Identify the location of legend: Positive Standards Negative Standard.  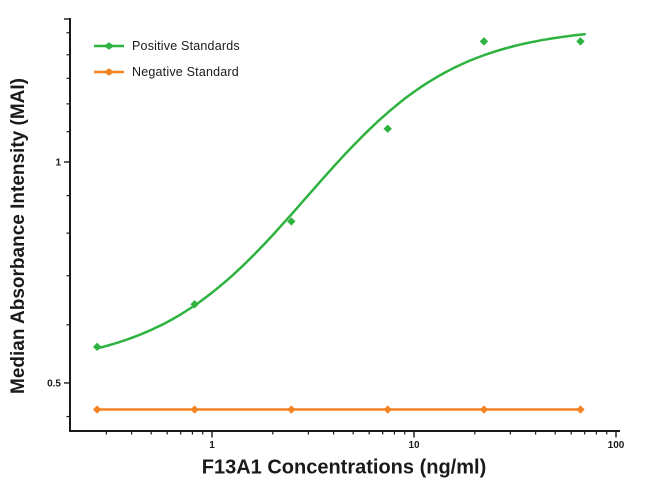
(166, 59).